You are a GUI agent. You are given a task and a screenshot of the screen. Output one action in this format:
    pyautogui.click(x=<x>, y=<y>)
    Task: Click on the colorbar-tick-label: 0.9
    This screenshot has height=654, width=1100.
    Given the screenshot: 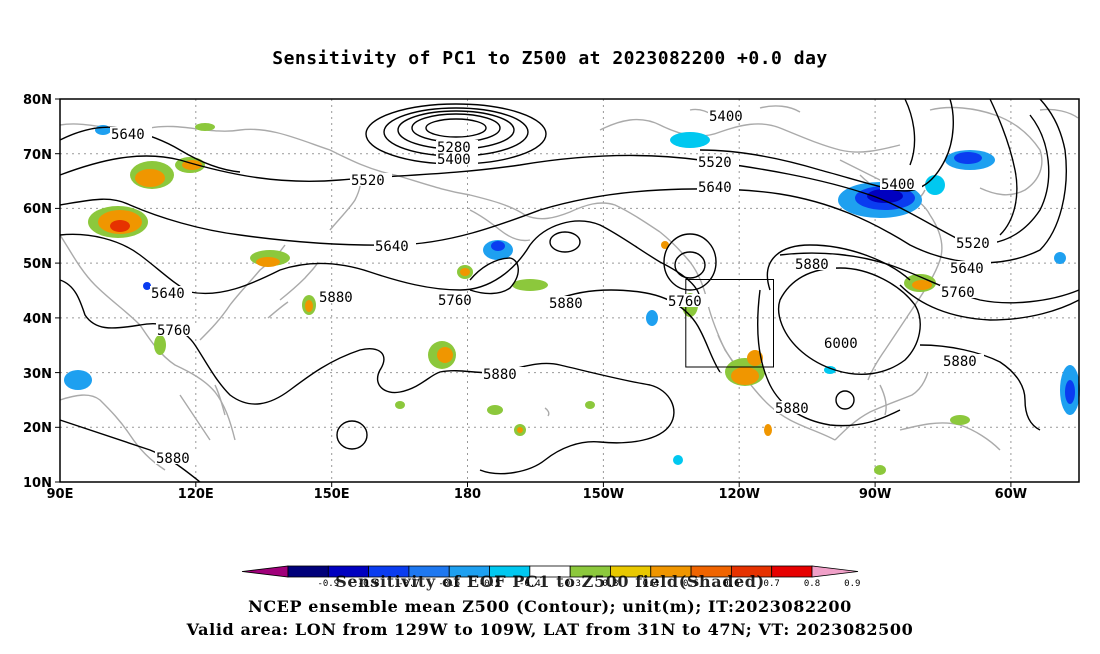 What is the action you would take?
    pyautogui.click(x=852, y=584)
    